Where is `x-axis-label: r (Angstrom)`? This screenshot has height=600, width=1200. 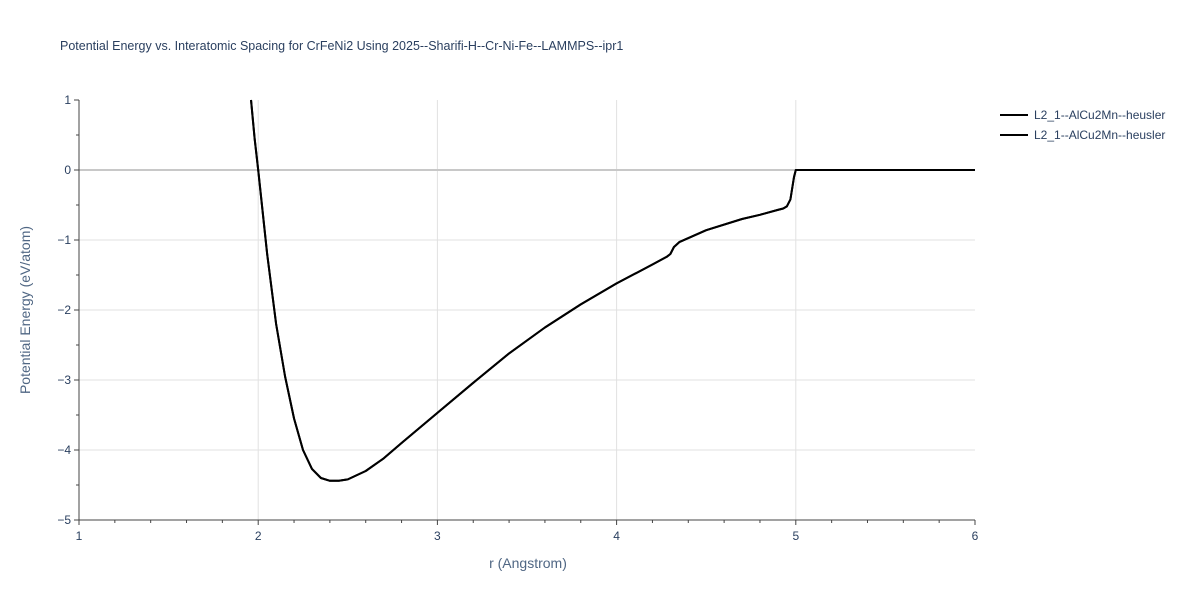 x-axis-label: r (Angstrom) is located at coordinates (528, 563).